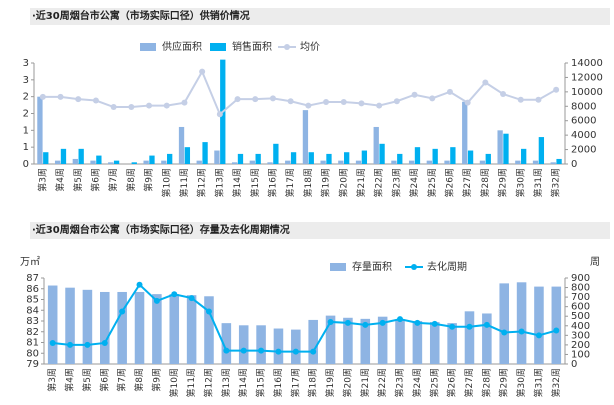  Describe the element at coordinates (580, 288) in the screenshot. I see `y2-tick-label: 800` at that location.